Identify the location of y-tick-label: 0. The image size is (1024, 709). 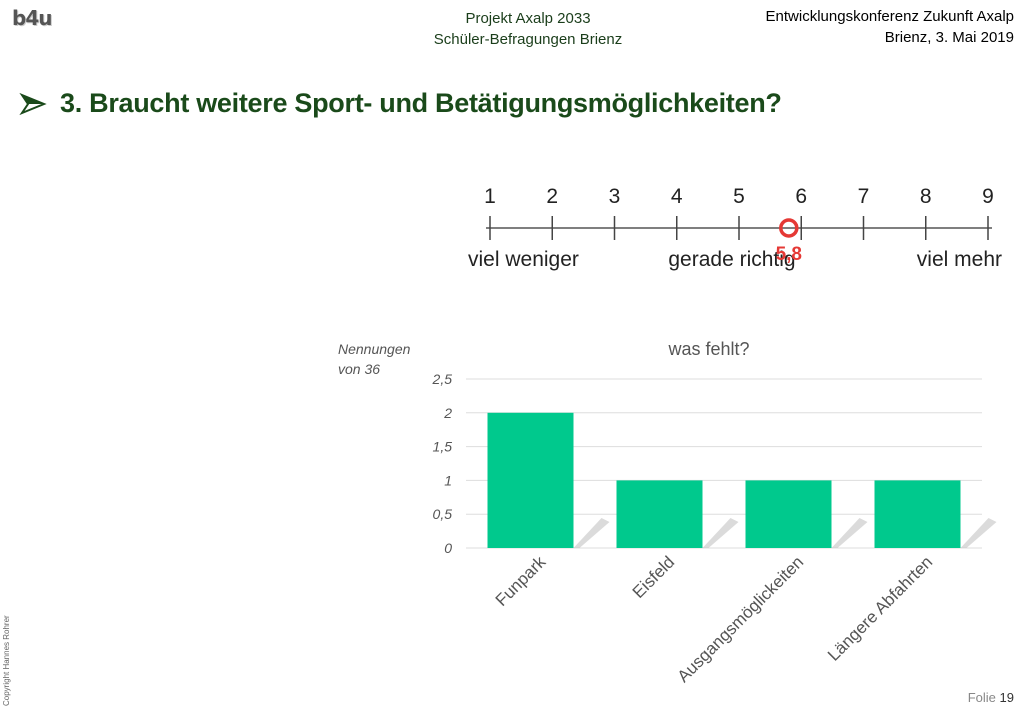
(448, 548).